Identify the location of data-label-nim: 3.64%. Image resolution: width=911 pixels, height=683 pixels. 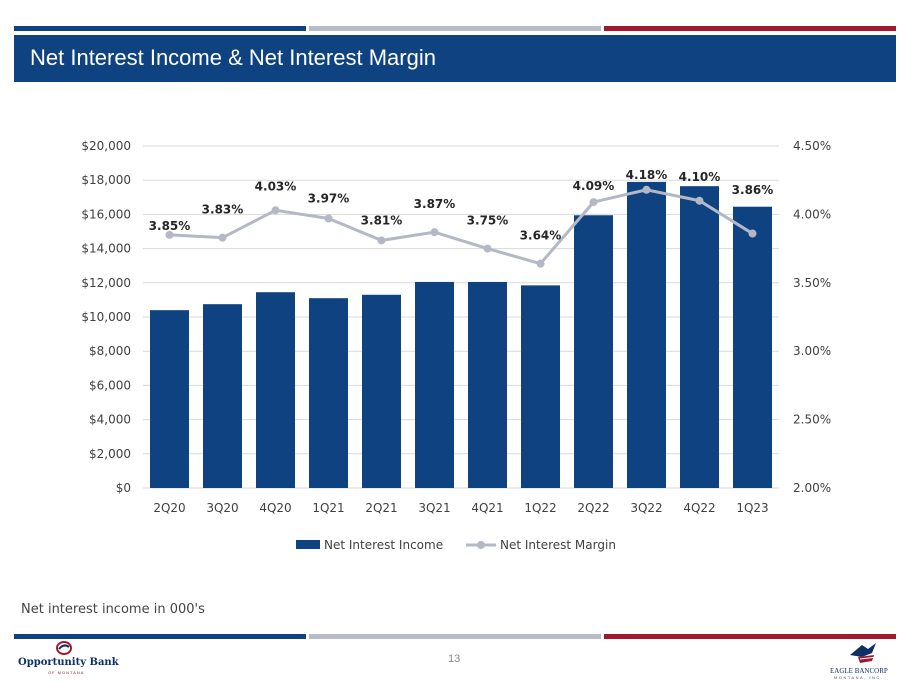
(541, 236).